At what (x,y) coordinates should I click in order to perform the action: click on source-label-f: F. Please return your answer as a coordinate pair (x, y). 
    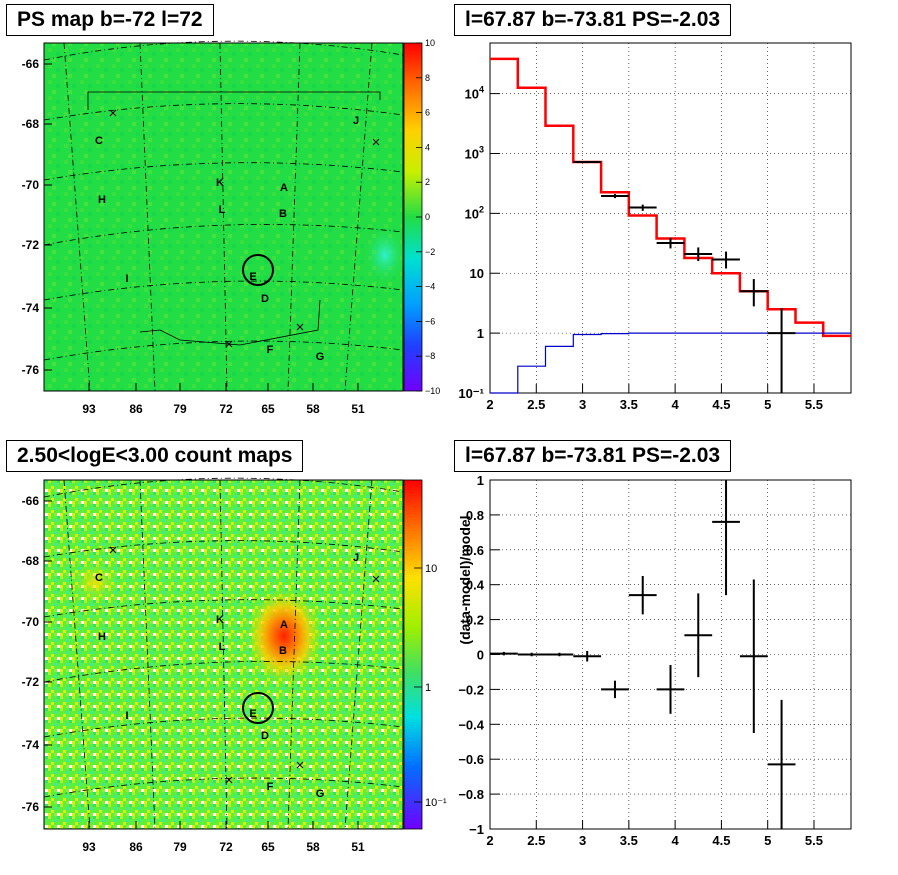
    Looking at the image, I should click on (270, 350).